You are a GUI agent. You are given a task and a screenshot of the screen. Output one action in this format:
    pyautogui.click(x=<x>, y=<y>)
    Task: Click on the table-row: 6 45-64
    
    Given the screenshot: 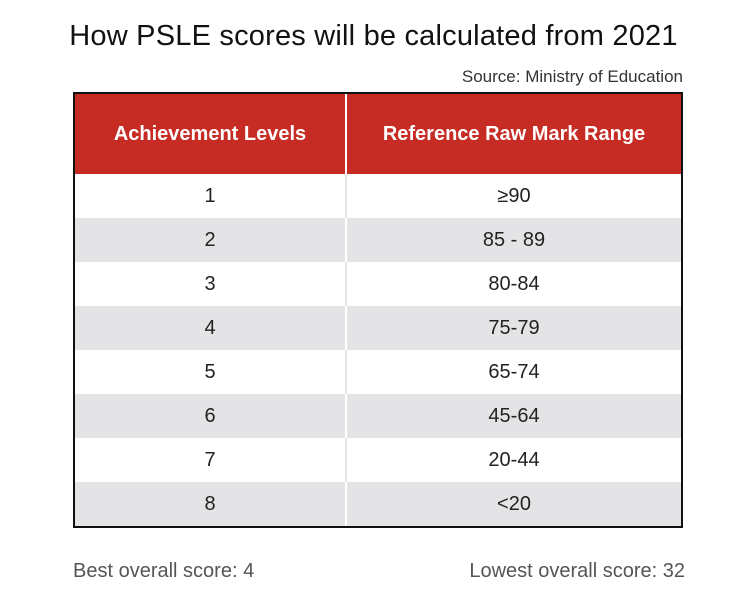 What is the action you would take?
    pyautogui.click(x=378, y=416)
    